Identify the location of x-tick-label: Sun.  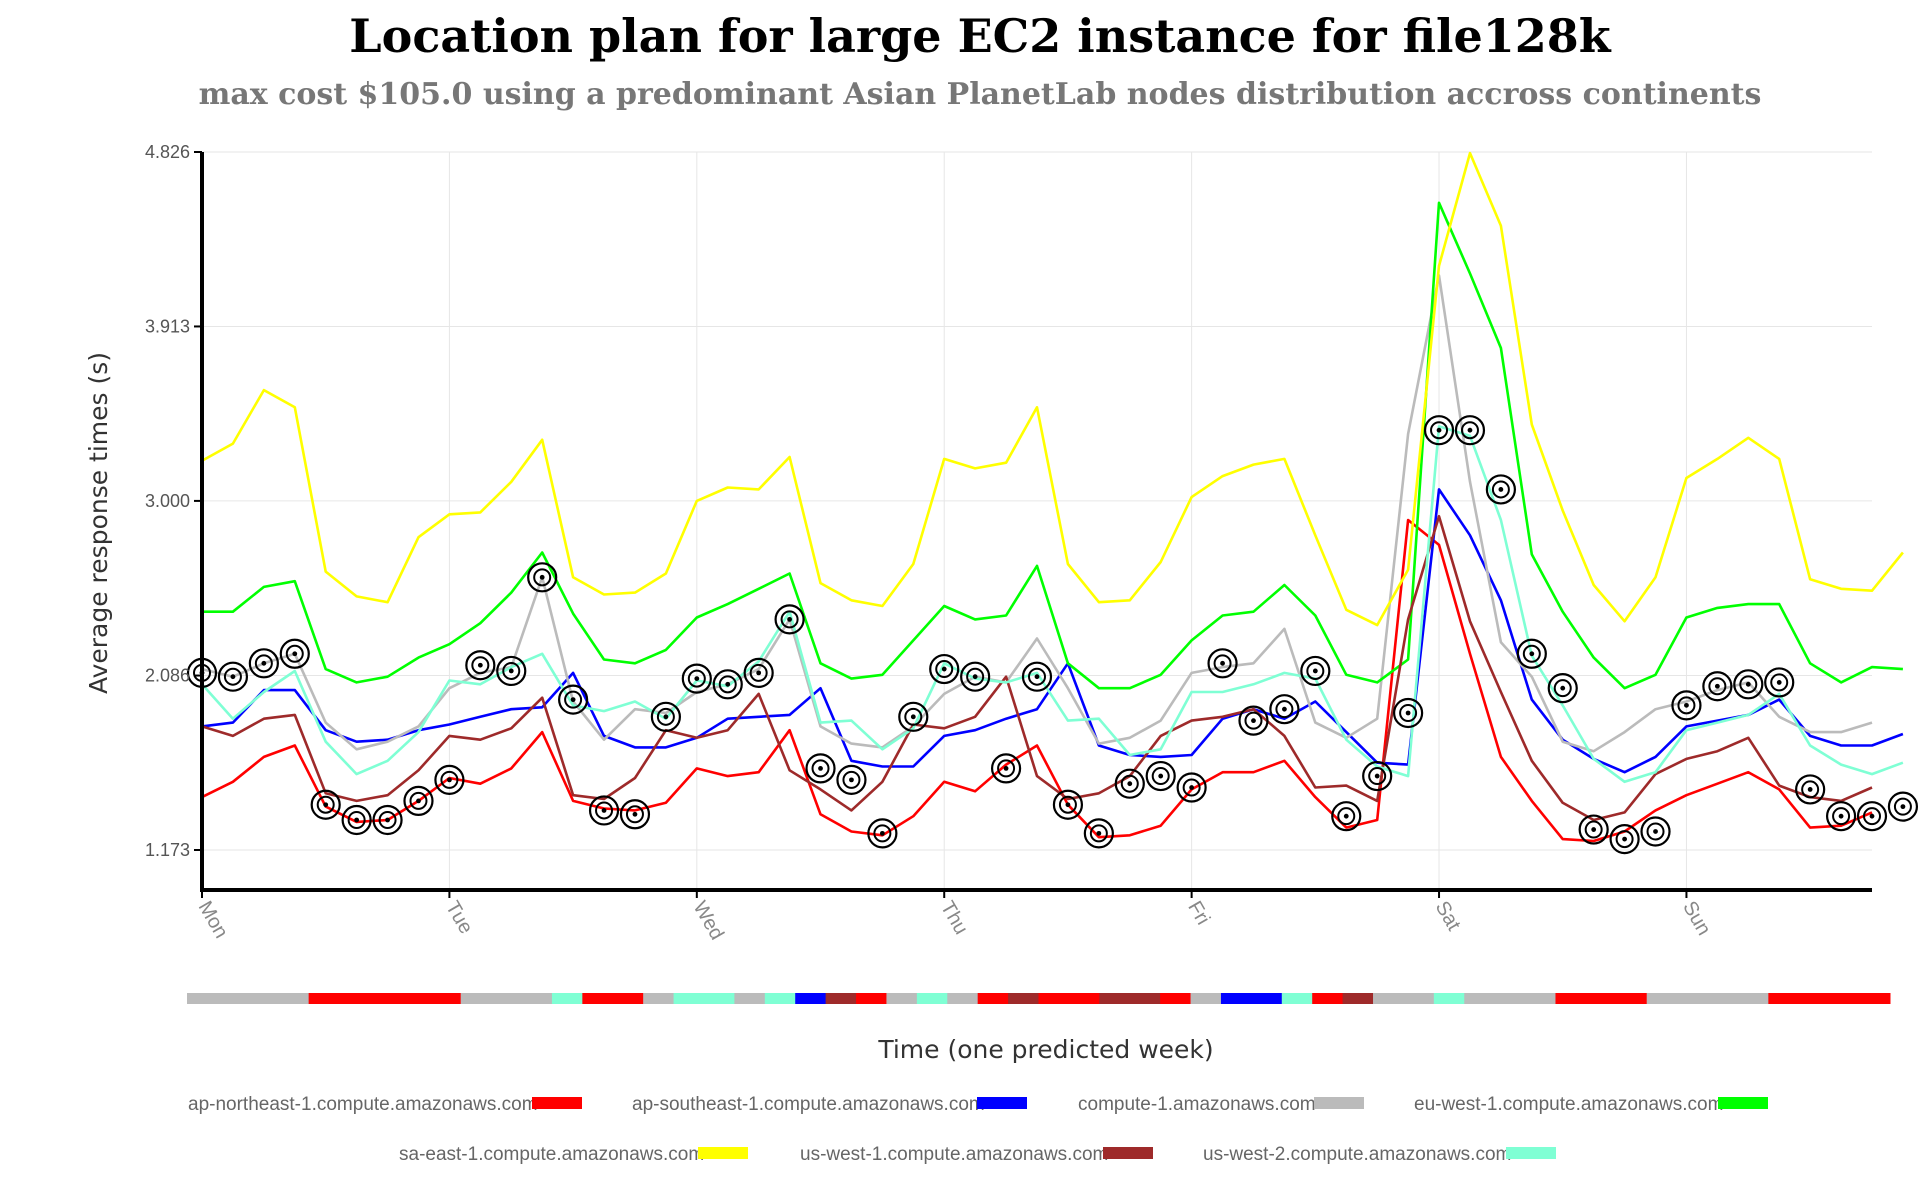
(1696, 919).